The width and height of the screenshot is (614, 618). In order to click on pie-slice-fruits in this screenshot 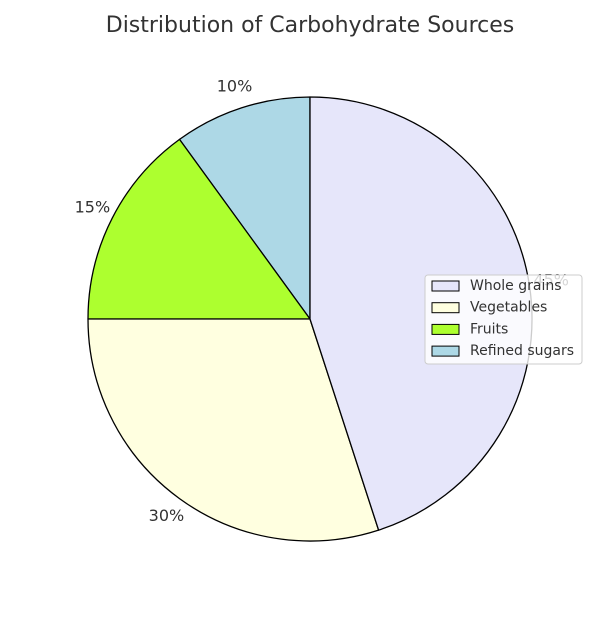, I will do `click(199, 229)`.